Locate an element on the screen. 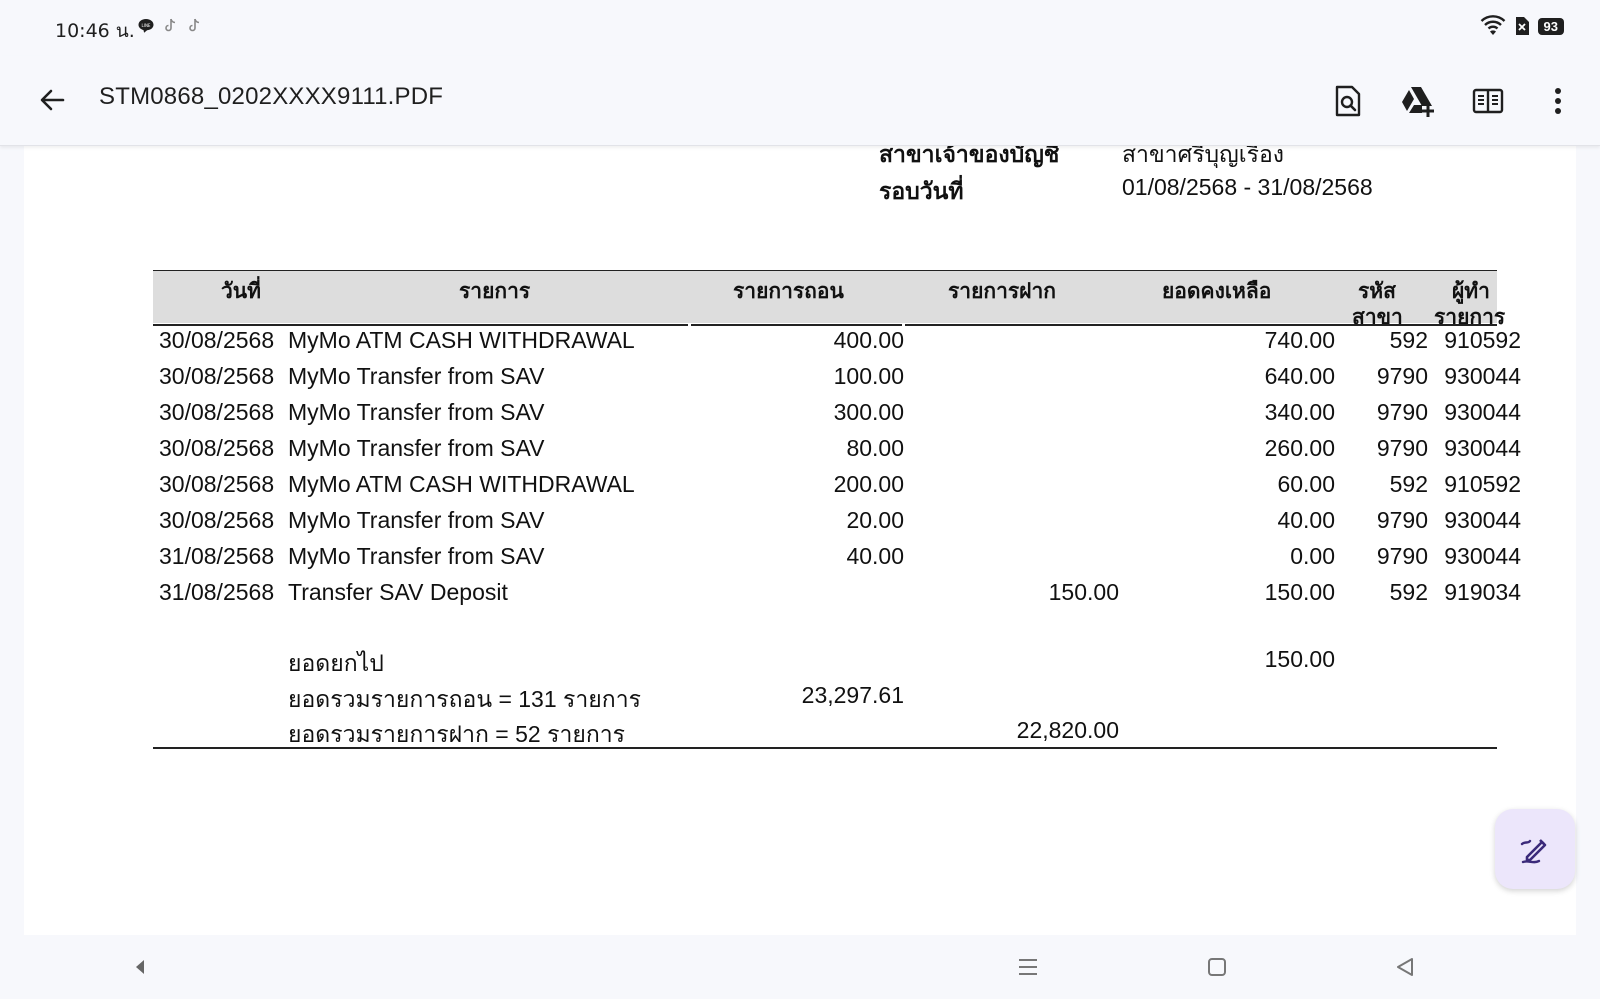 Image resolution: width=1600 pixels, height=999 pixels. row-balance: 260.00 is located at coordinates (1299, 448).